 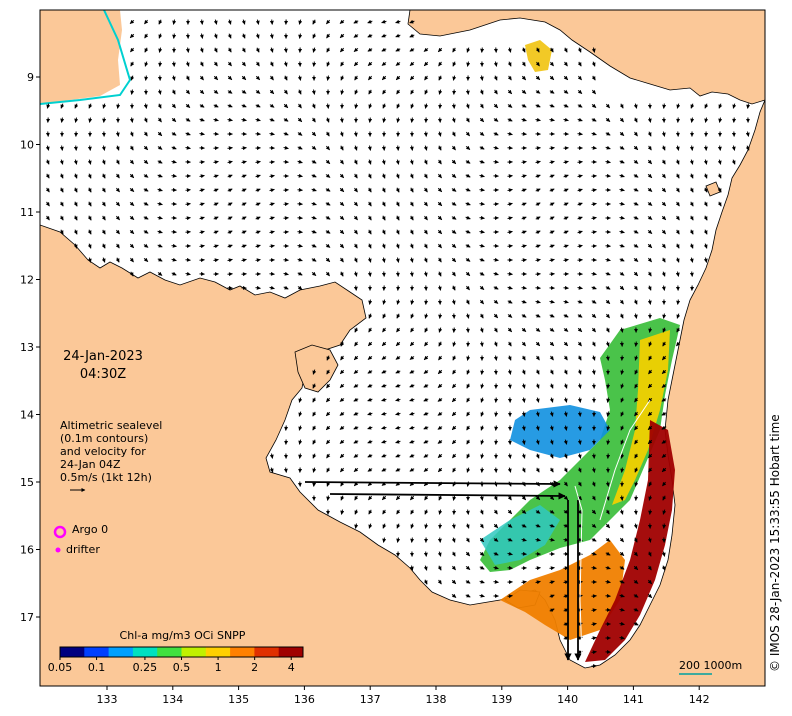 I want to click on x-tick-label: 139, so click(x=501, y=699).